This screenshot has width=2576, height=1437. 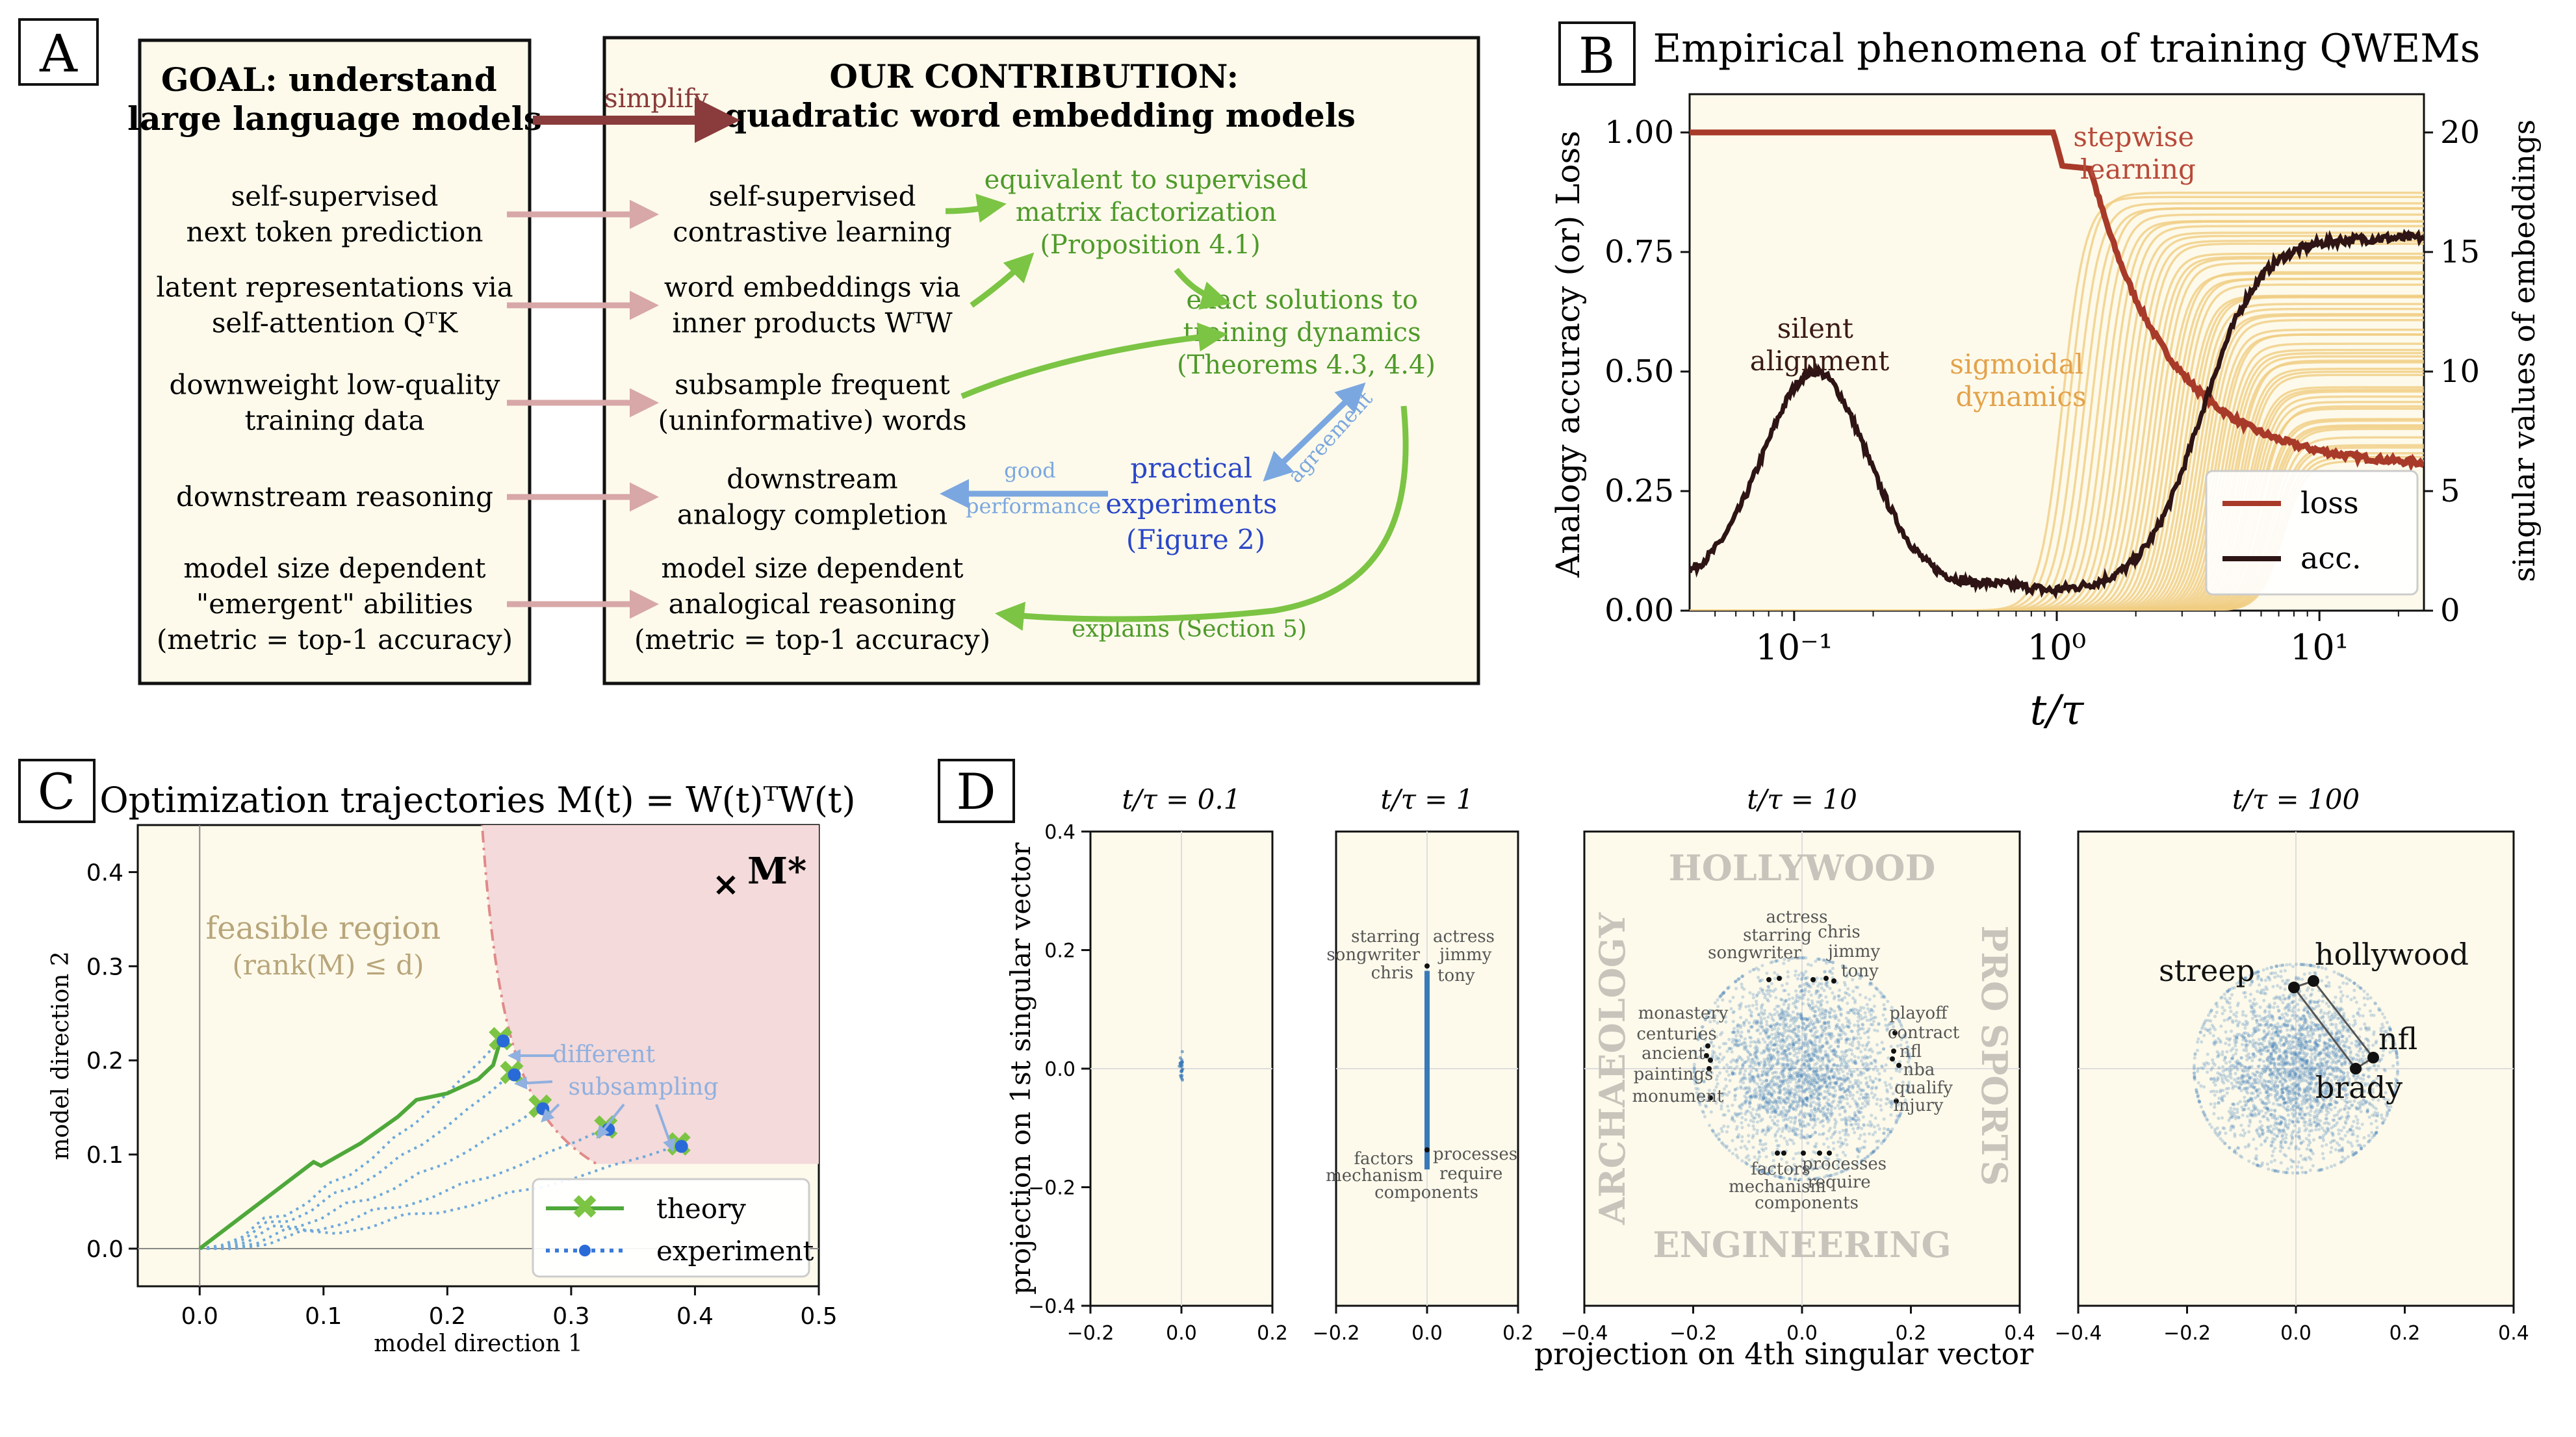 What do you see at coordinates (2021, 381) in the screenshot?
I see `sigmoidal-dynamics-label: sigmoidal dynamics` at bounding box center [2021, 381].